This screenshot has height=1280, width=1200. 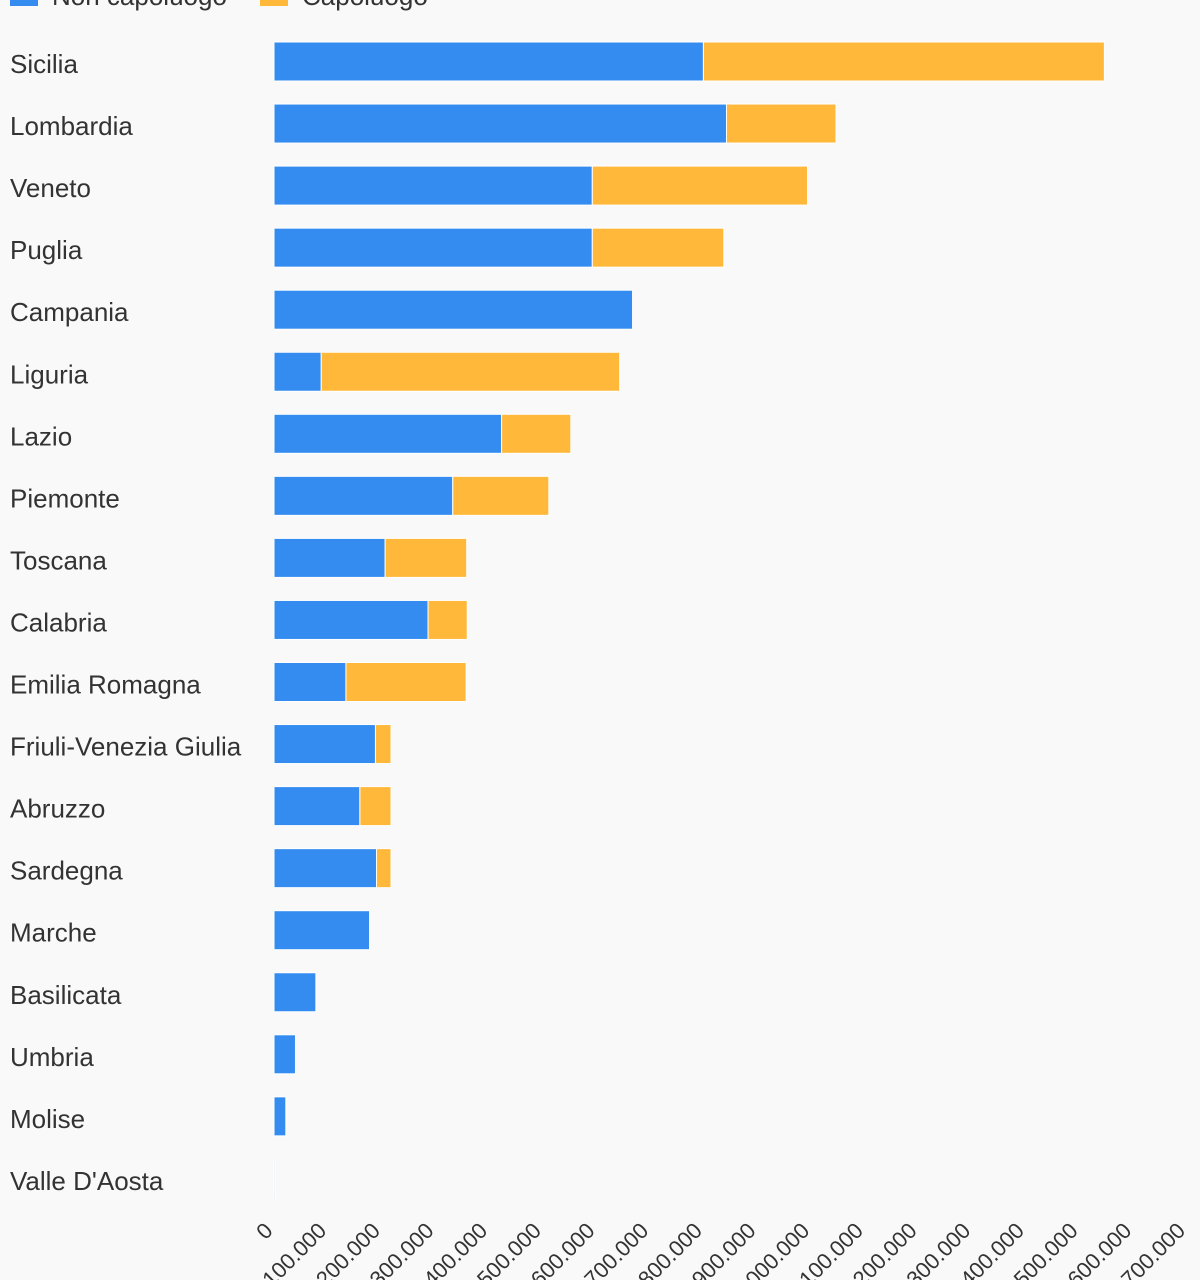 I want to click on category-label: Campania, so click(x=69, y=312).